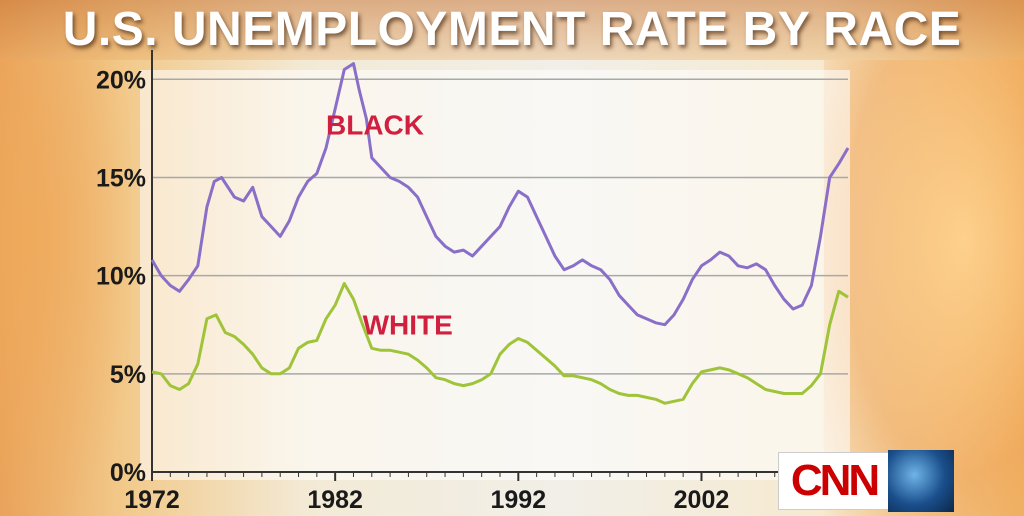 This screenshot has height=516, width=1024. I want to click on title-bar, so click(512, 30).